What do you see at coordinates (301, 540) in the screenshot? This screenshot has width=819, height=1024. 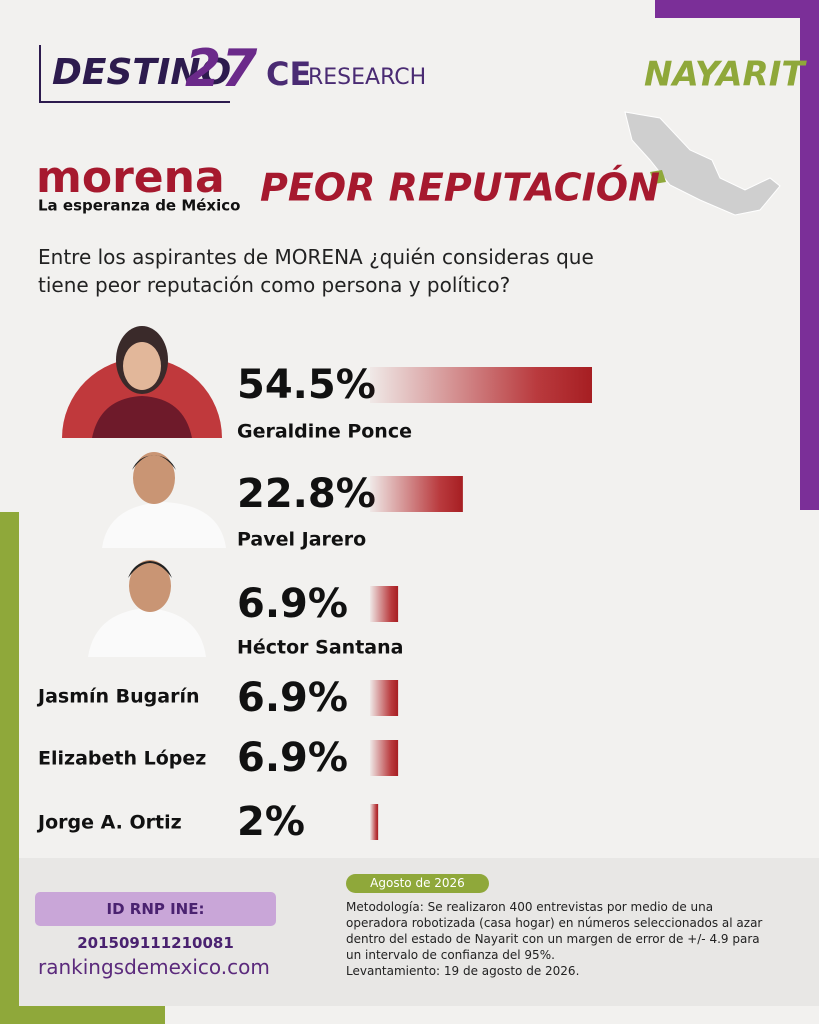 I see `candidate-name: Pavel Jarero` at bounding box center [301, 540].